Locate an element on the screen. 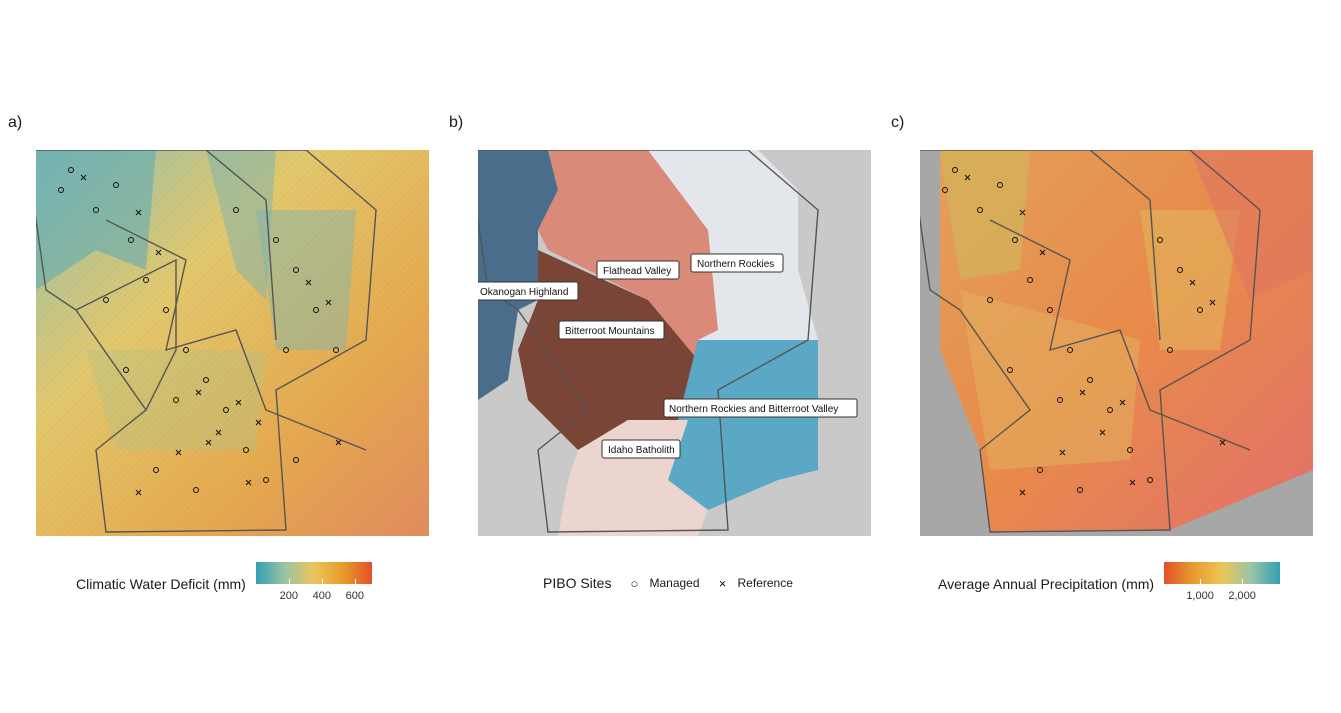  label-bitterroot-mountains: Bitterroot Mountains is located at coordinates (611, 330).